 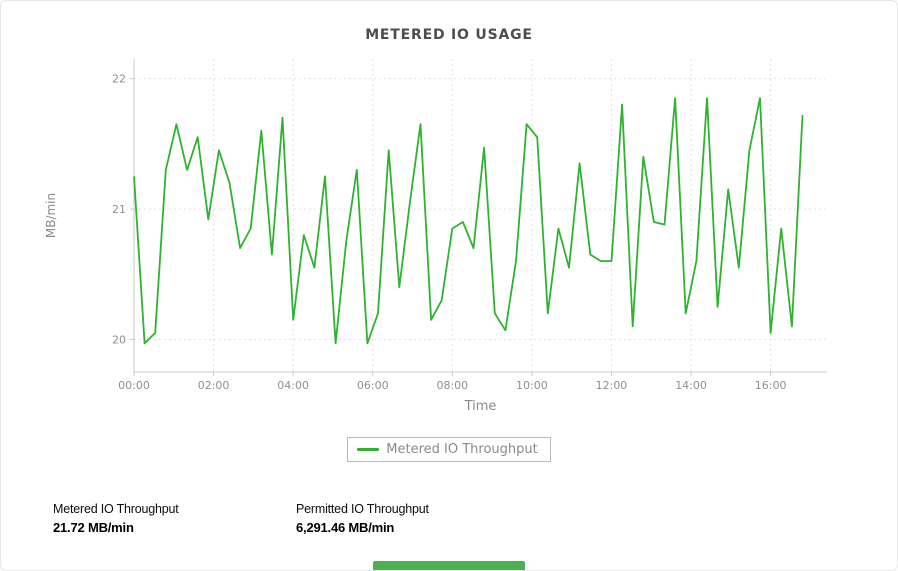 What do you see at coordinates (116, 509) in the screenshot?
I see `stat-metered-io-label: Metered IO Throughput` at bounding box center [116, 509].